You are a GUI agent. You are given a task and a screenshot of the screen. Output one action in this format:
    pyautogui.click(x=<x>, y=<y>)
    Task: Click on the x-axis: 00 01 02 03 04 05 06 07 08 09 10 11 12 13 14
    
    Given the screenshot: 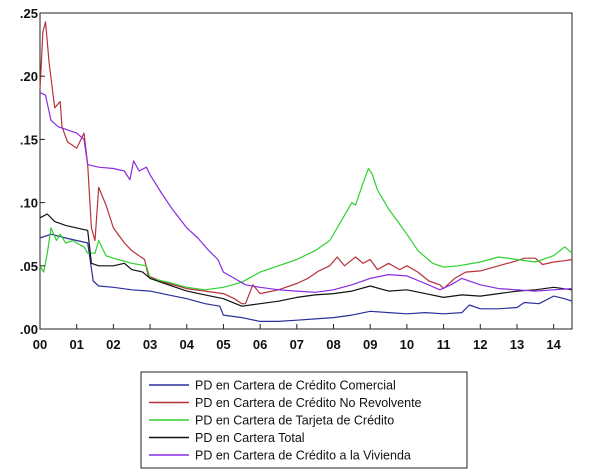 What is the action you would take?
    pyautogui.click(x=297, y=338)
    